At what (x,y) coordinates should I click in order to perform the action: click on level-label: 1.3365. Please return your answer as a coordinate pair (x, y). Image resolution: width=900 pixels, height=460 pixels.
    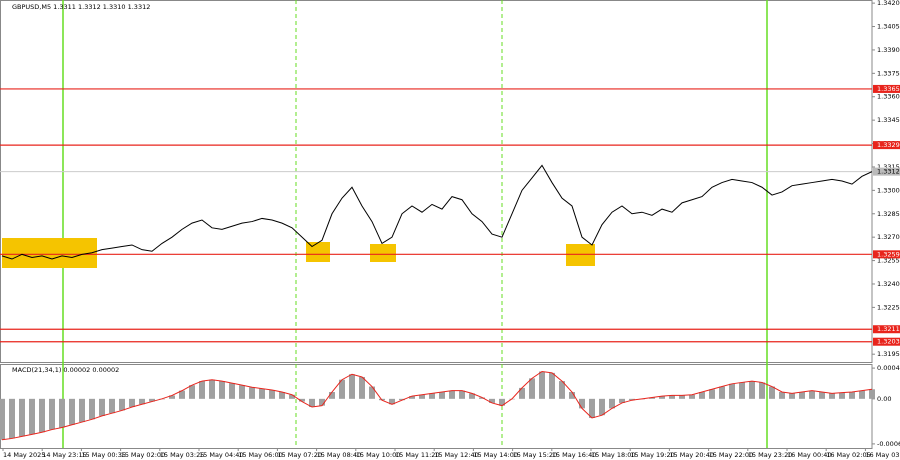
    Looking at the image, I should click on (888, 89).